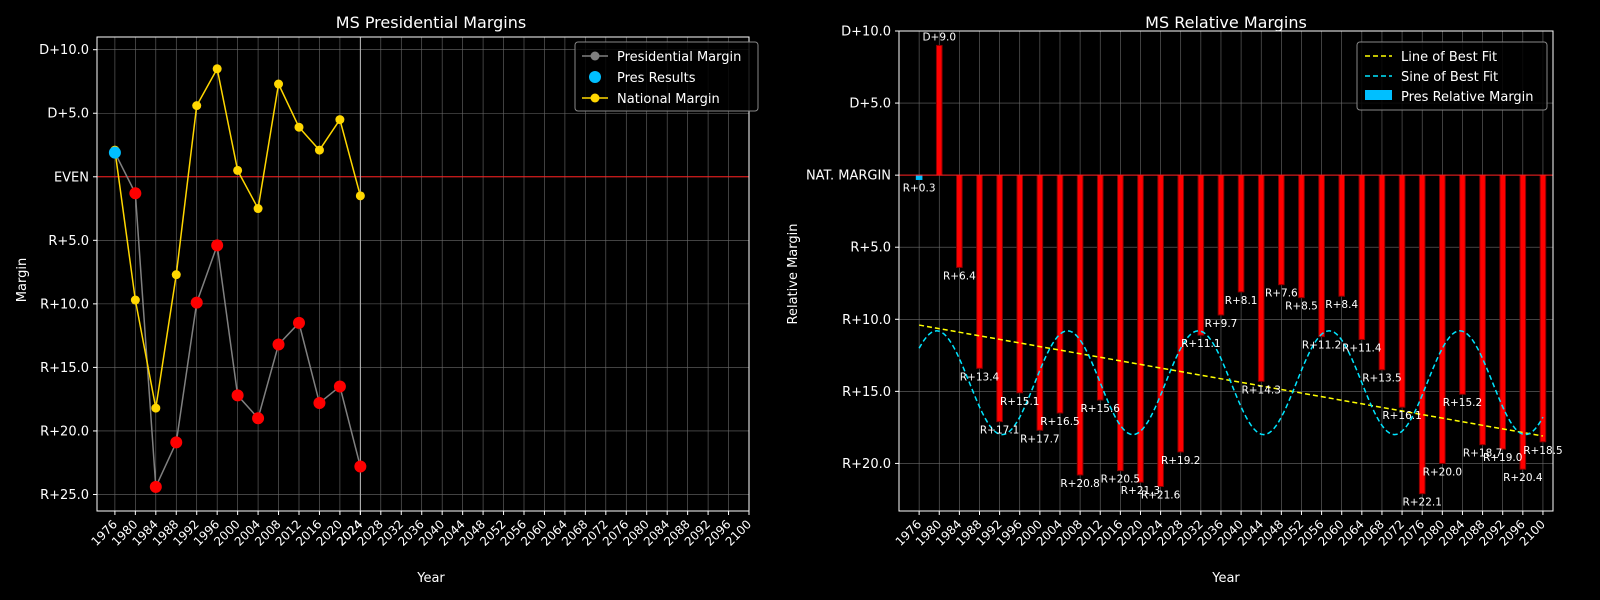  Describe the element at coordinates (848, 176) in the screenshot. I see `right-y-tick-label: NAT. MARGIN` at that location.